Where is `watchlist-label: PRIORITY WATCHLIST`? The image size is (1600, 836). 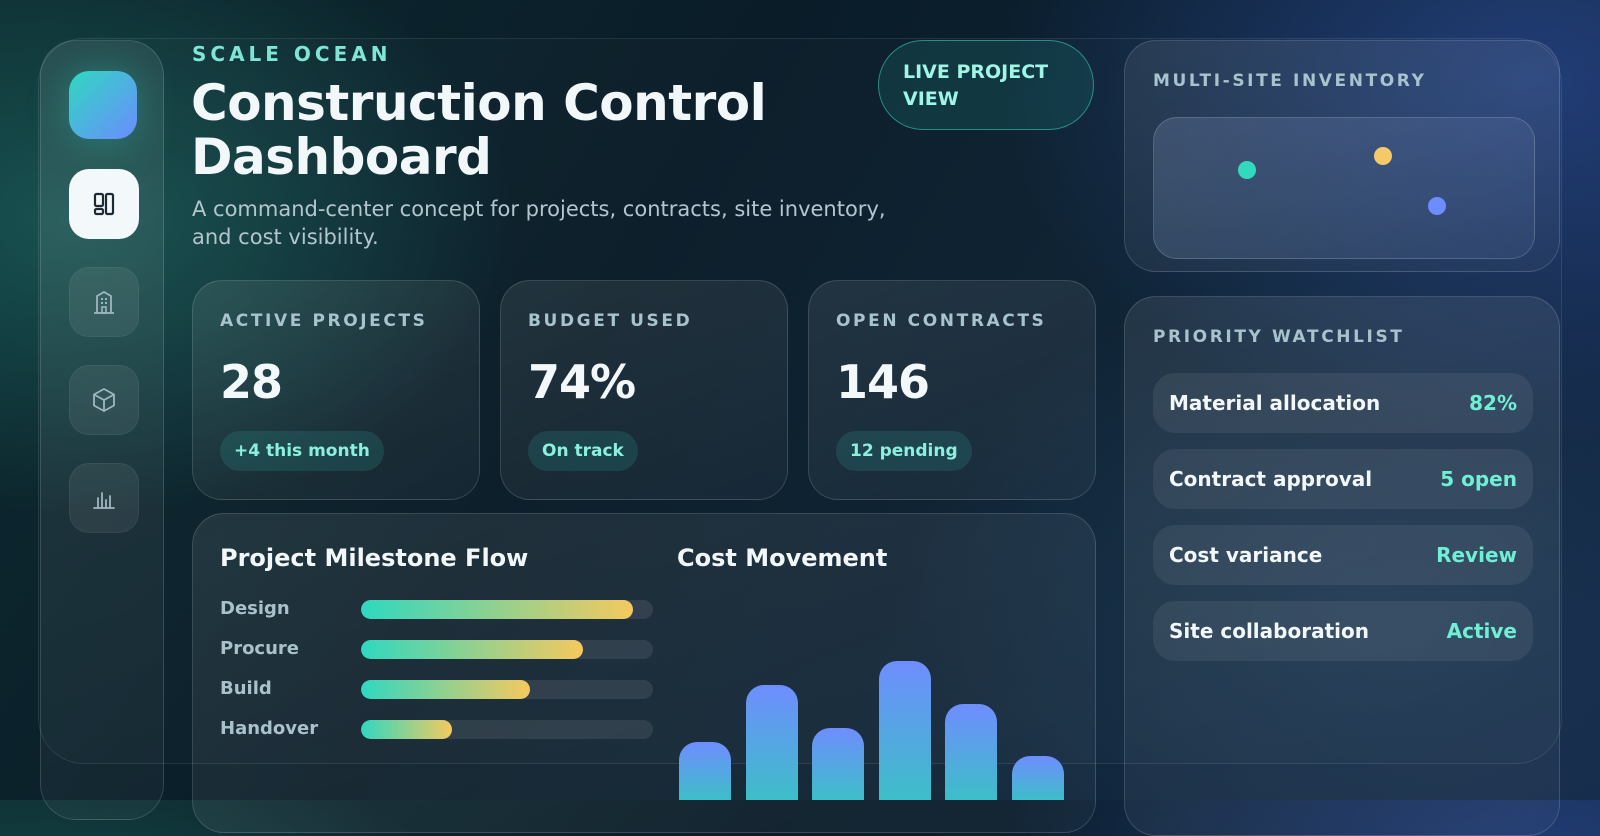 watchlist-label: PRIORITY WATCHLIST is located at coordinates (1279, 337).